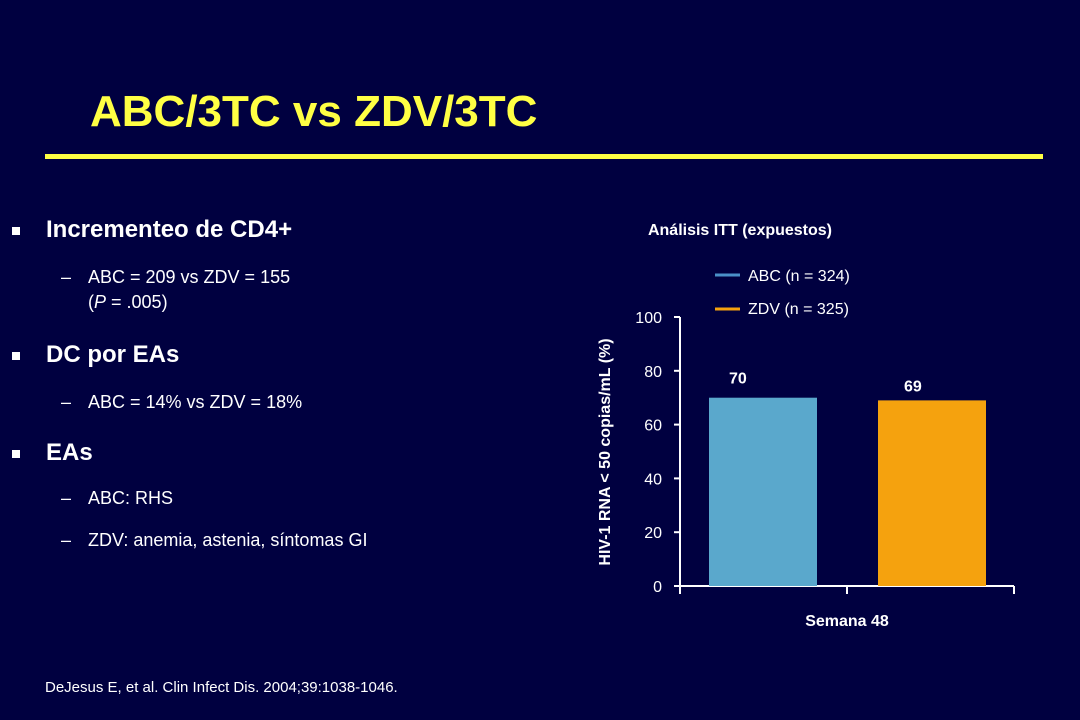  What do you see at coordinates (605, 451) in the screenshot?
I see `y-axis-label: HIV-1 RNA < 50 copias/mL (%)` at bounding box center [605, 451].